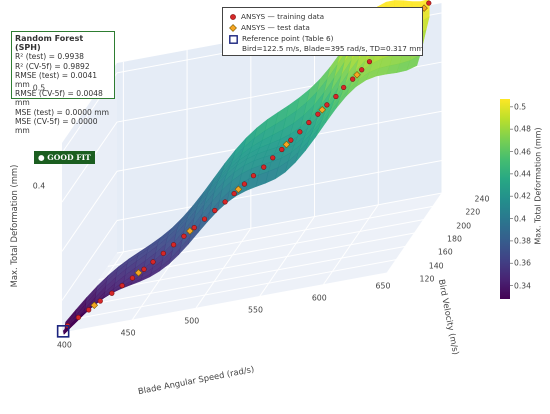 The height and width of the screenshot is (414, 550). What do you see at coordinates (522, 263) in the screenshot?
I see `colorbar-tick-label: 0.36` at bounding box center [522, 263].